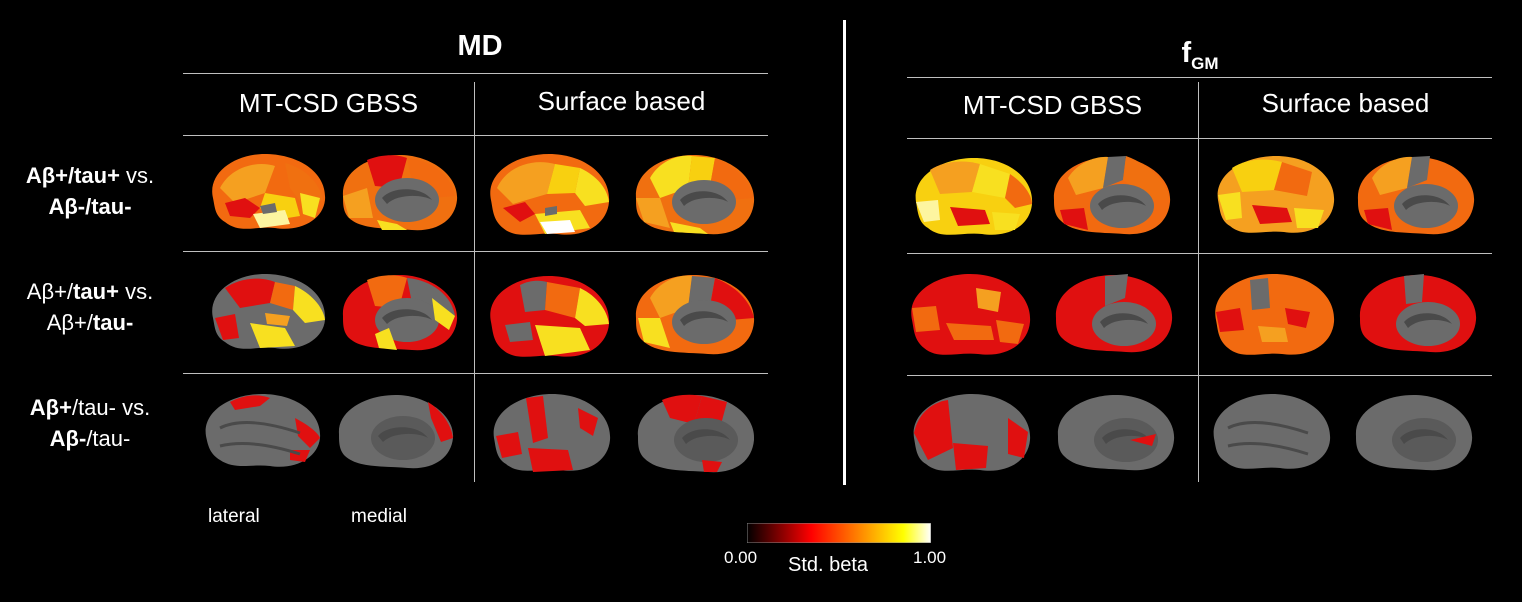 This screenshot has width=1522, height=602. Describe the element at coordinates (695, 314) in the screenshot. I see `brain-md-surface-r2-medial` at that location.